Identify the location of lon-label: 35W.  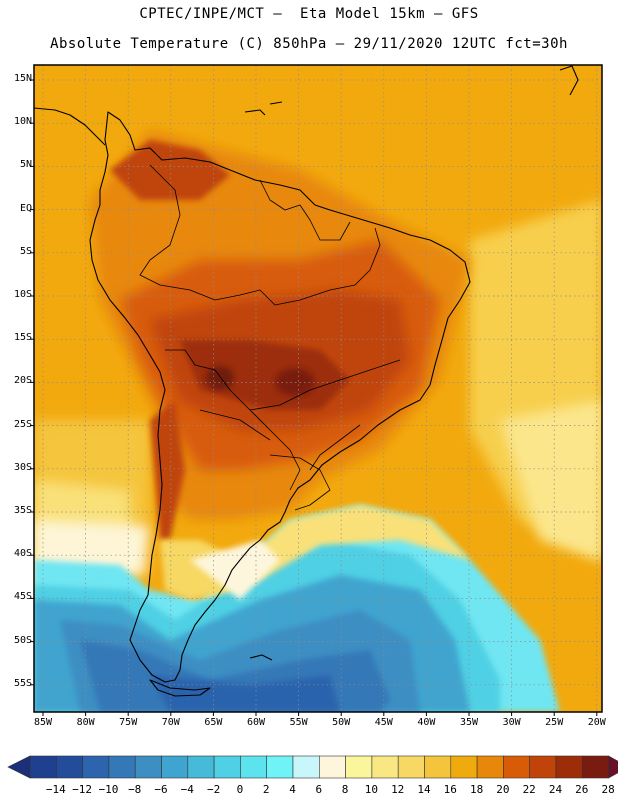
(469, 722).